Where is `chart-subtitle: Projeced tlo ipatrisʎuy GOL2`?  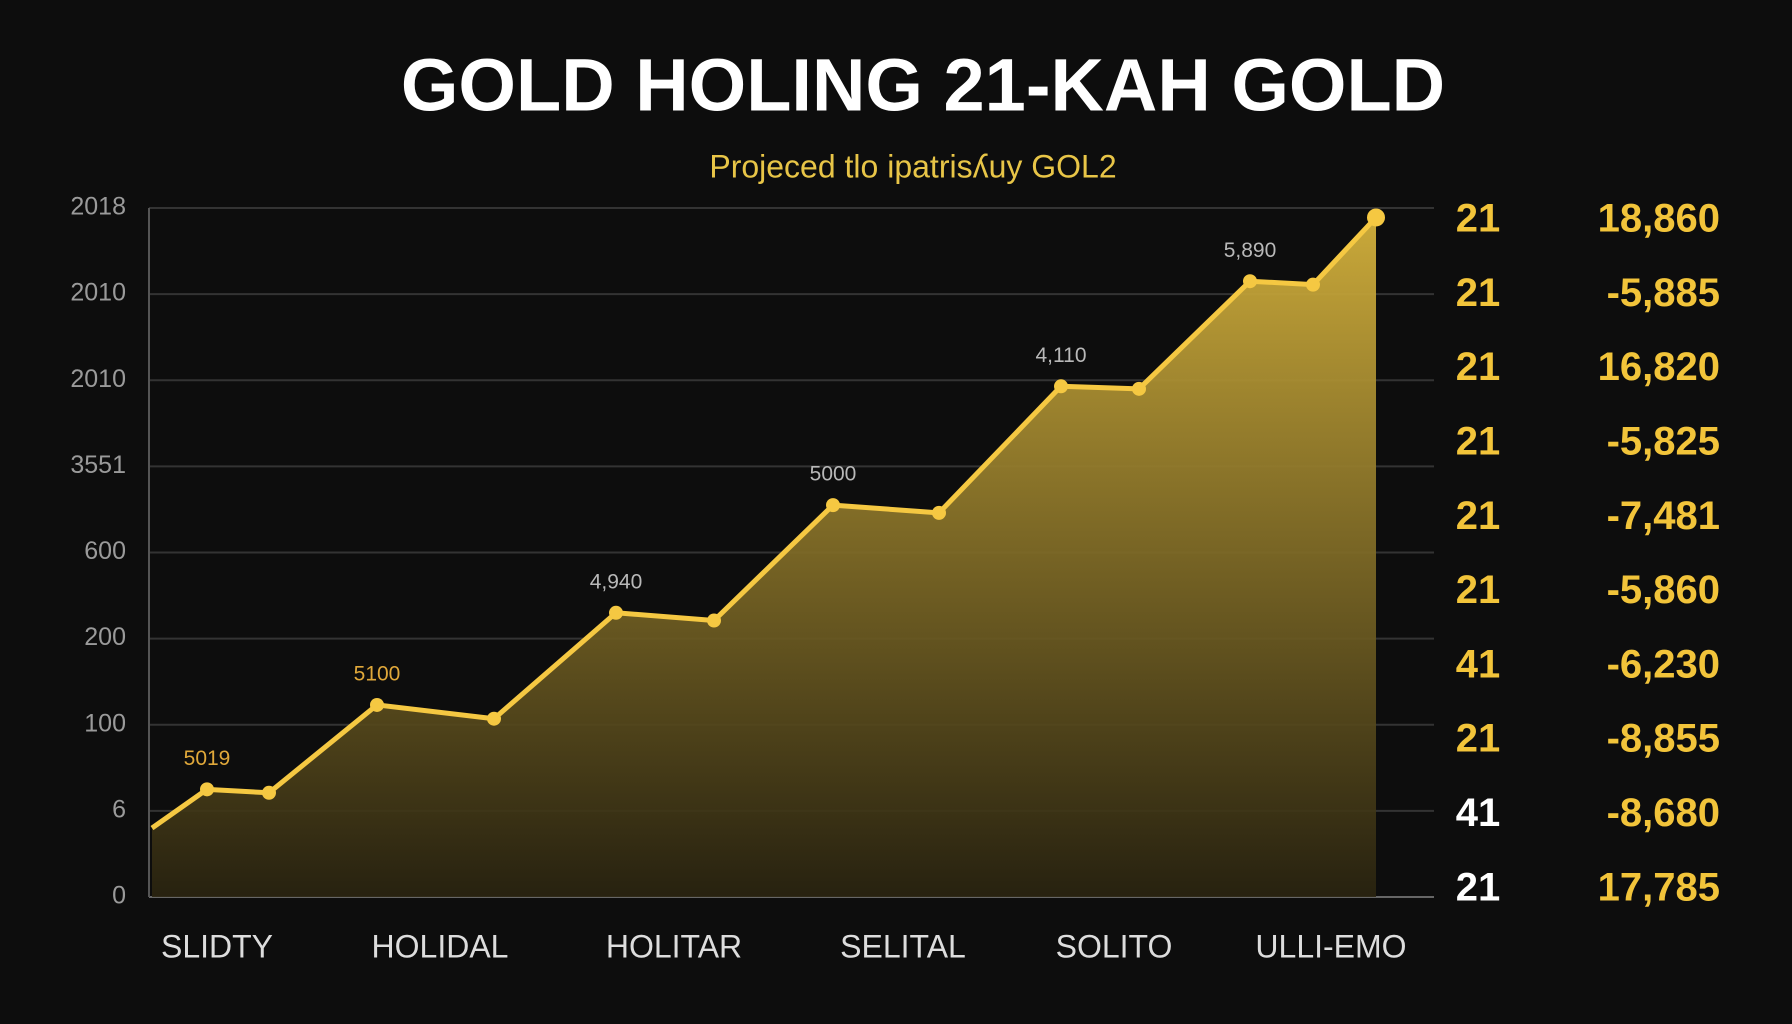 chart-subtitle: Projeced tlo ipatrisʎuy GOL2 is located at coordinates (912, 166).